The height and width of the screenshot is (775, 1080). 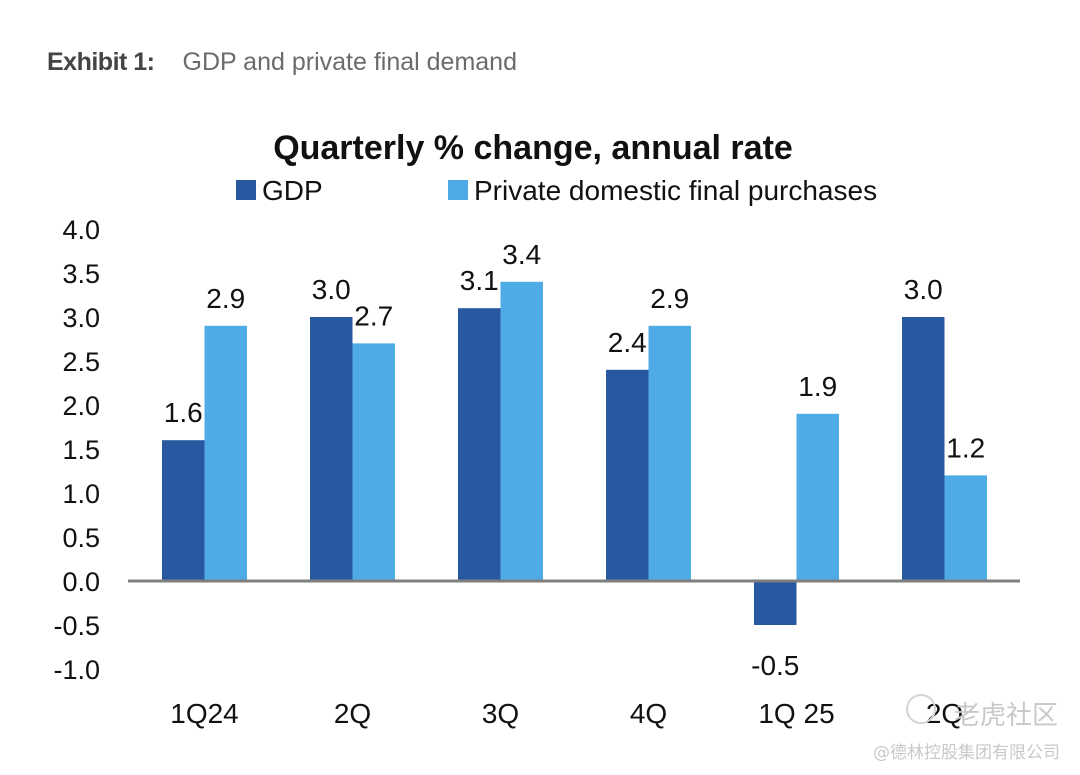 What do you see at coordinates (817, 386) in the screenshot?
I see `data-label-private-4: 1.9` at bounding box center [817, 386].